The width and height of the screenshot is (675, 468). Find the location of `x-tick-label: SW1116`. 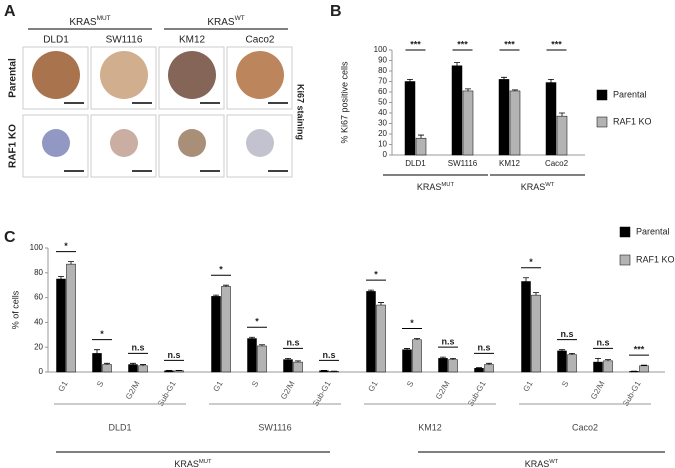

x-tick-label: SW1116 is located at coordinates (463, 163).